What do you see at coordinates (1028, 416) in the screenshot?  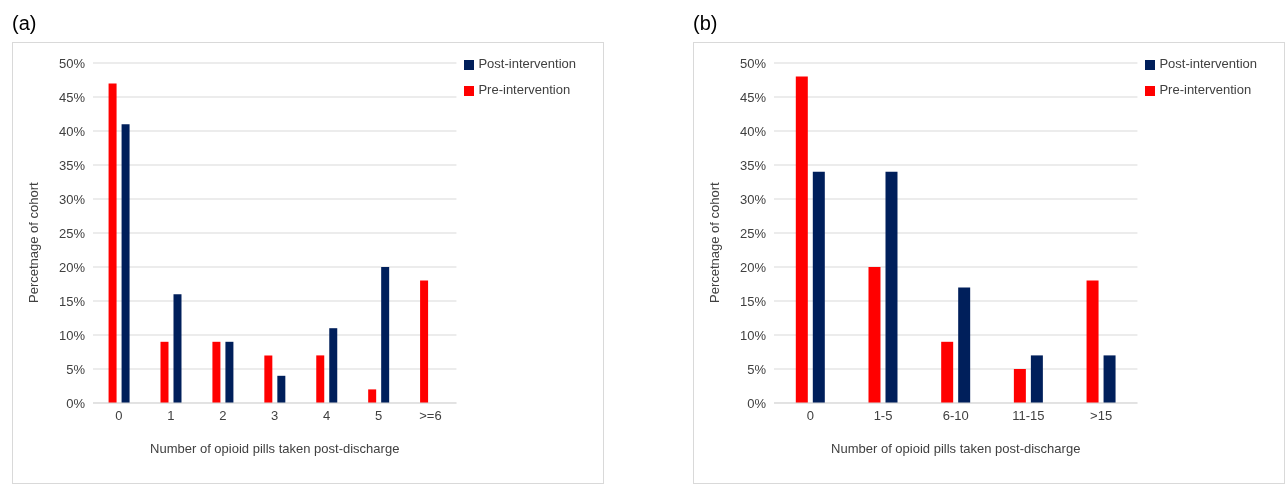 I see `x-tick-label: 11-15` at bounding box center [1028, 416].